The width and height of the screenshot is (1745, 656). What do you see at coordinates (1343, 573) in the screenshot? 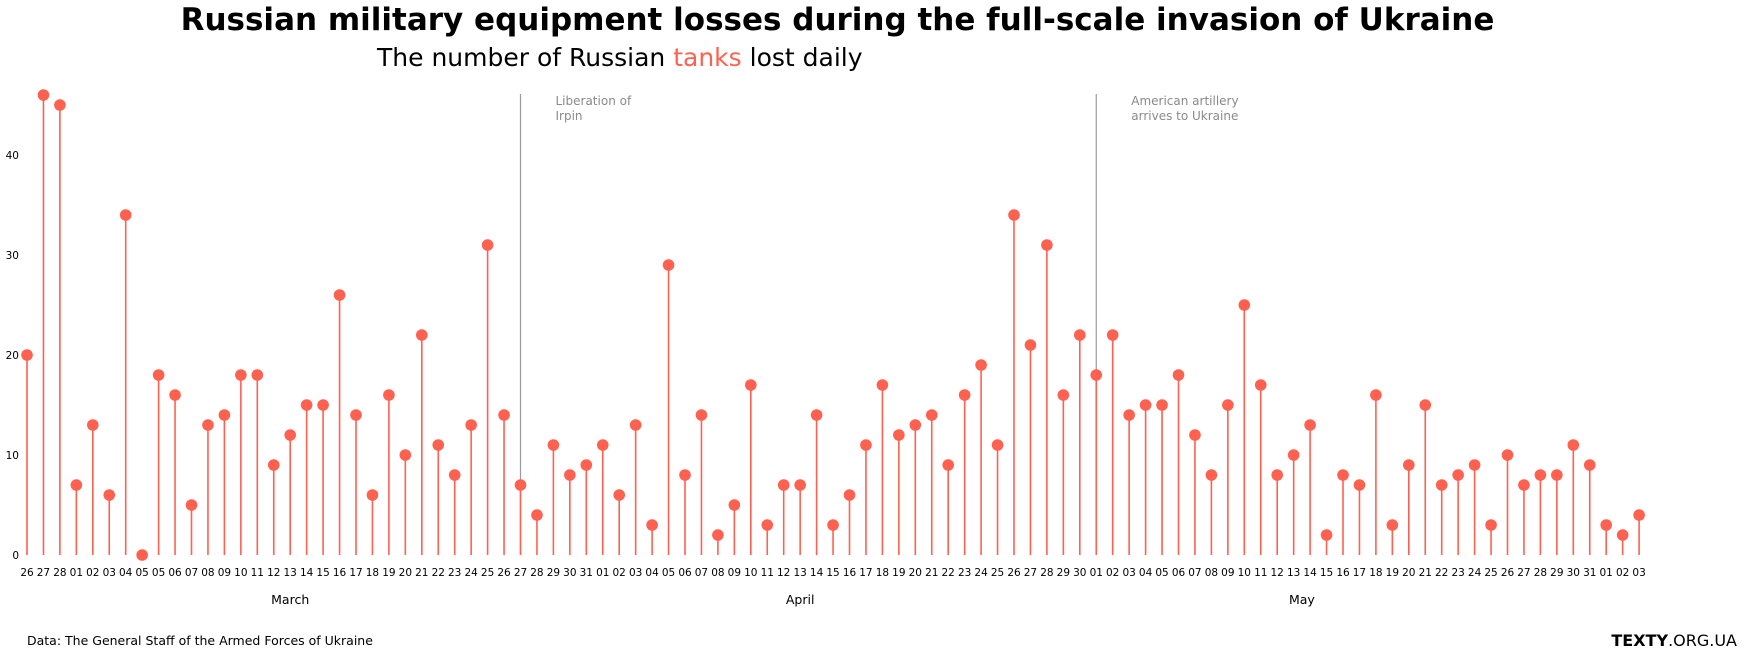
I see `x-tick-label: 16` at bounding box center [1343, 573].